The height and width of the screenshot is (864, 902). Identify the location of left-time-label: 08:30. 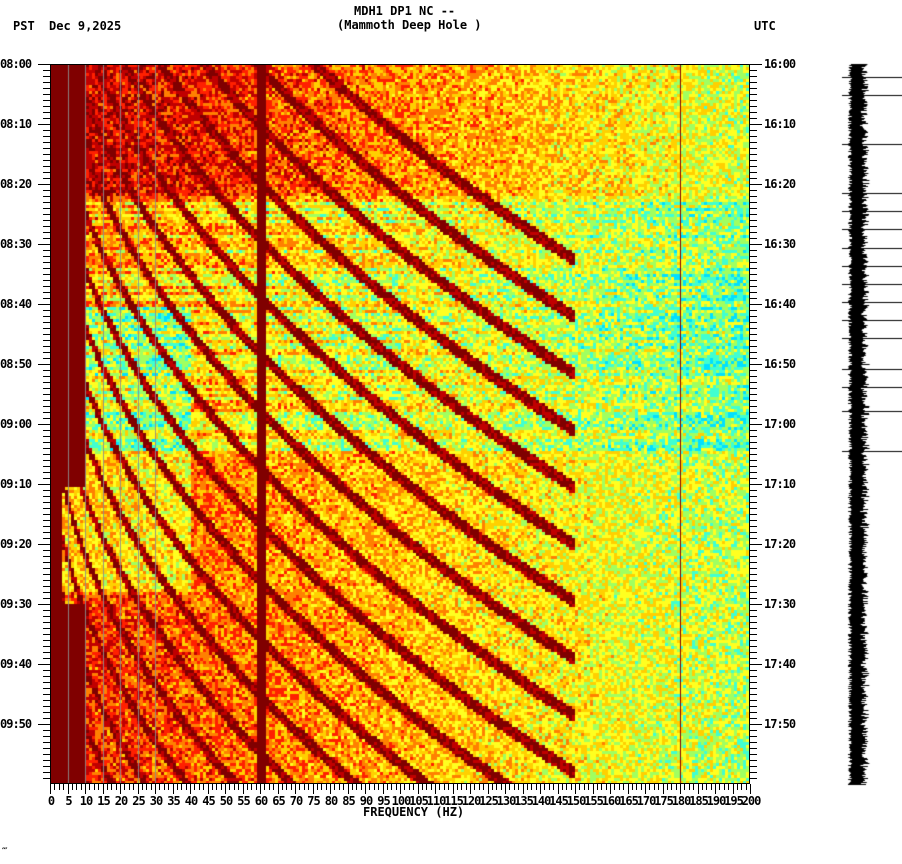
(16, 244).